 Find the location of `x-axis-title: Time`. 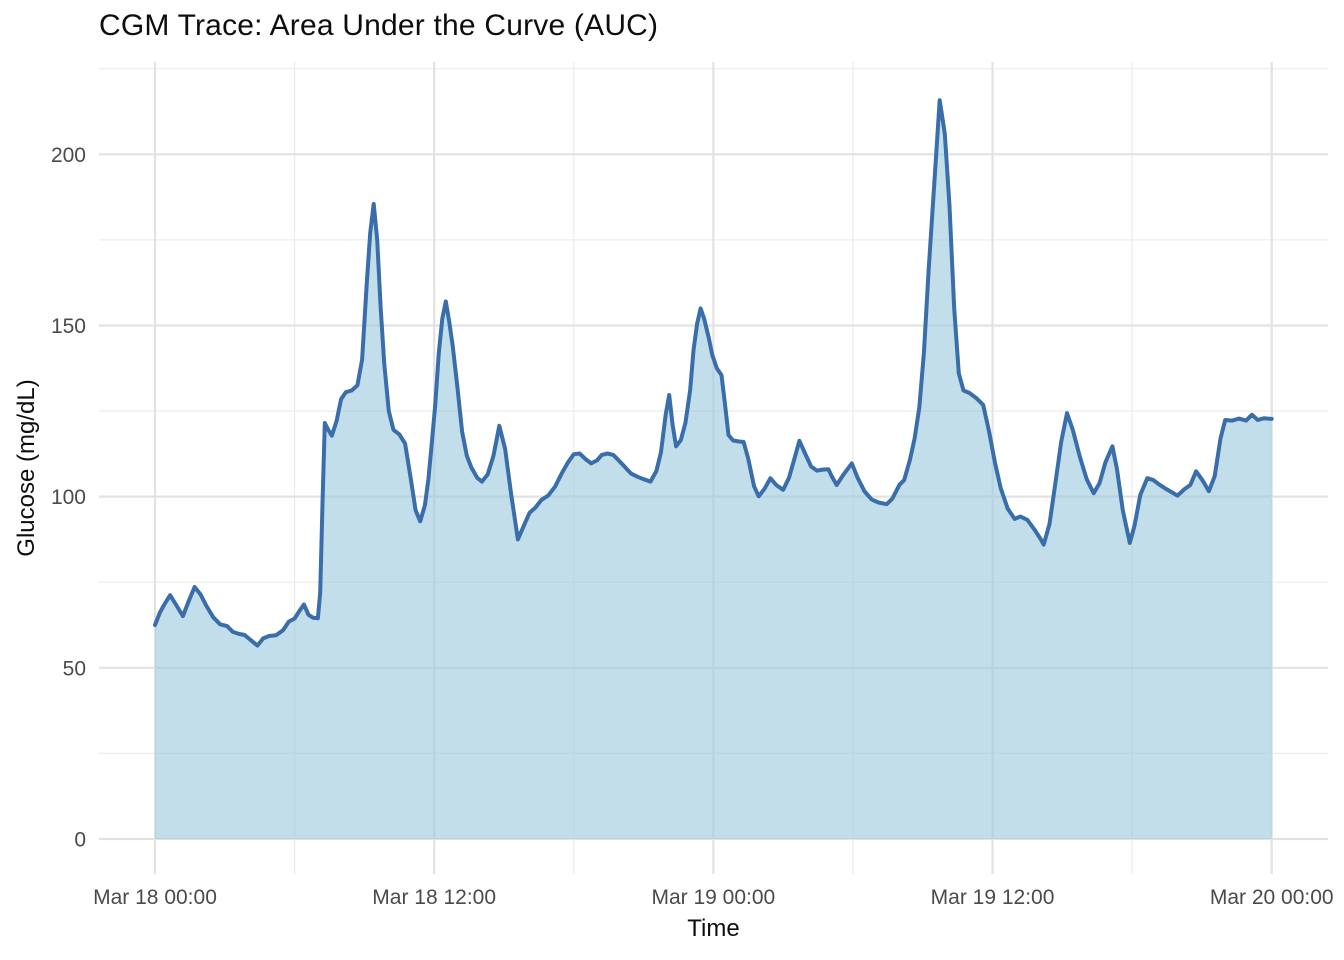

x-axis-title: Time is located at coordinates (713, 928).